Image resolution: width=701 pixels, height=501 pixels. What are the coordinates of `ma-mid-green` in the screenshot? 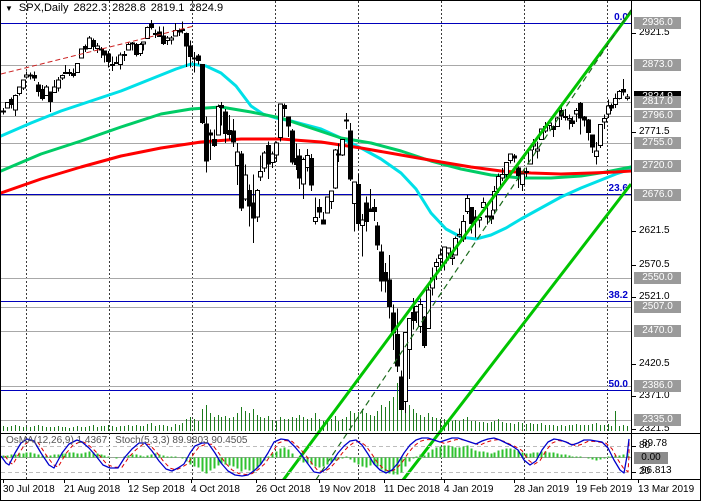 It's located at (316, 142).